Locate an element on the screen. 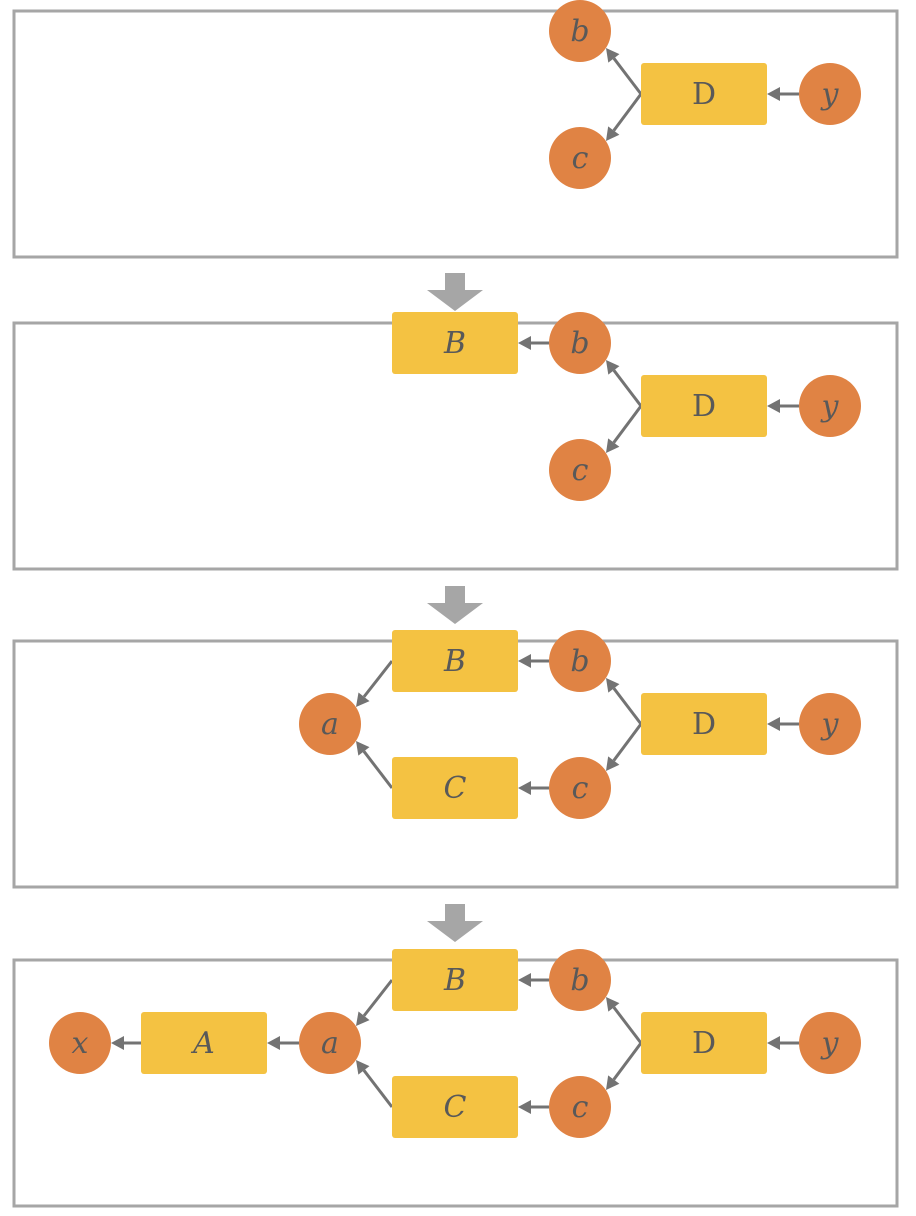 The height and width of the screenshot is (1216, 916). node-A: A is located at coordinates (204, 1043).